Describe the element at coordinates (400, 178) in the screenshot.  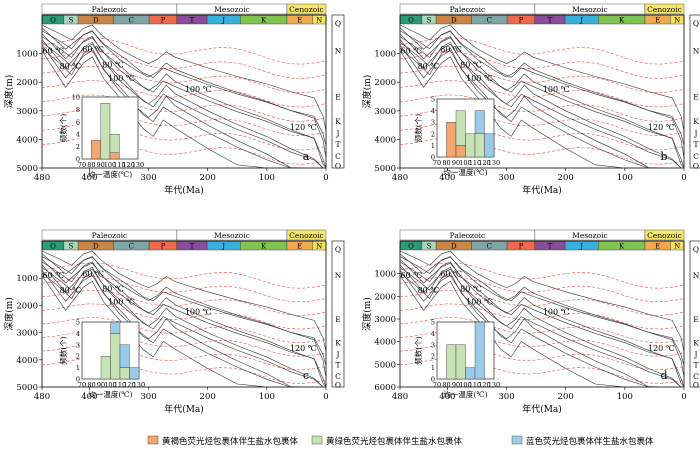
I see `x-tick-label: 480` at that location.